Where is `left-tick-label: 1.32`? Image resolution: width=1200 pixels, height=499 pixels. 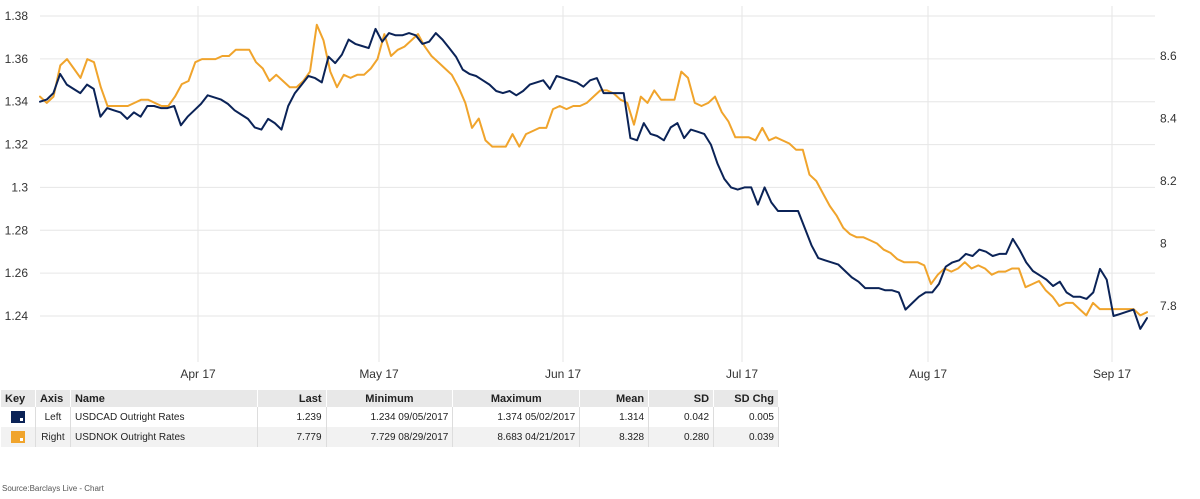
left-tick-label: 1.32 is located at coordinates (17, 145).